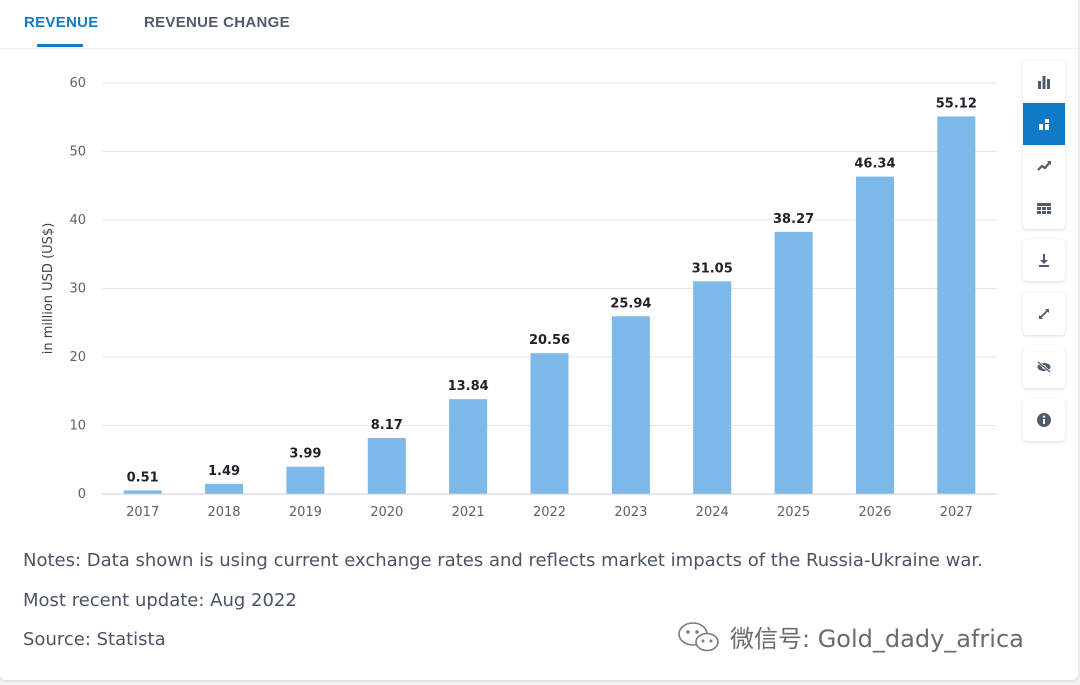  What do you see at coordinates (305, 480) in the screenshot?
I see `bar-2019` at bounding box center [305, 480].